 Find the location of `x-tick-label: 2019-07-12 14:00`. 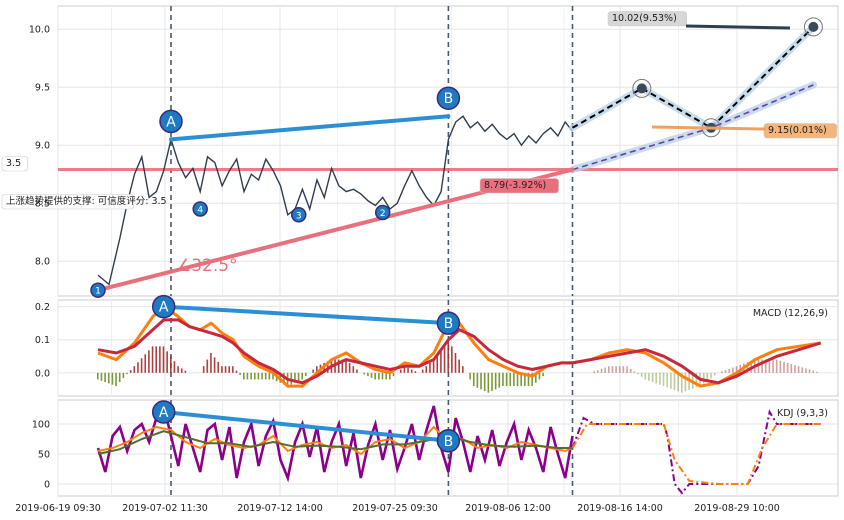

x-tick-label: 2019-07-12 14:00 is located at coordinates (280, 508).